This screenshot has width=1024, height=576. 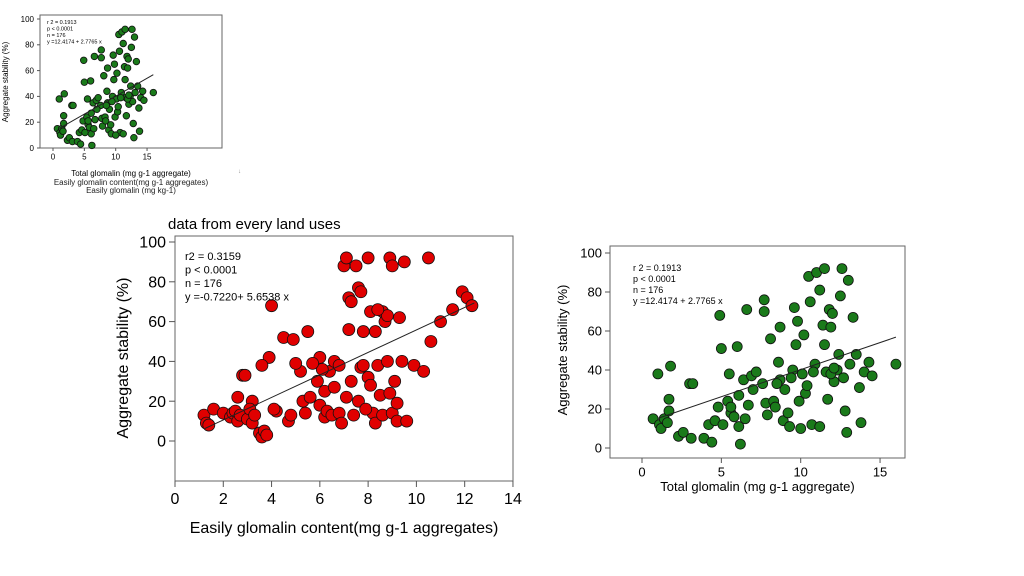 What do you see at coordinates (800, 472) in the screenshot?
I see `x-tick-label: 10` at bounding box center [800, 472].